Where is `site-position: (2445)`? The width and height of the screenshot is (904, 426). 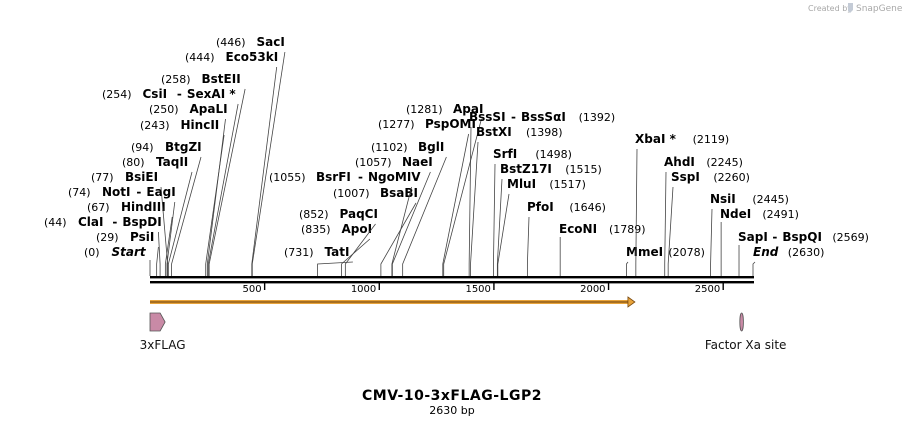 site-position: (2445) is located at coordinates (770, 199).